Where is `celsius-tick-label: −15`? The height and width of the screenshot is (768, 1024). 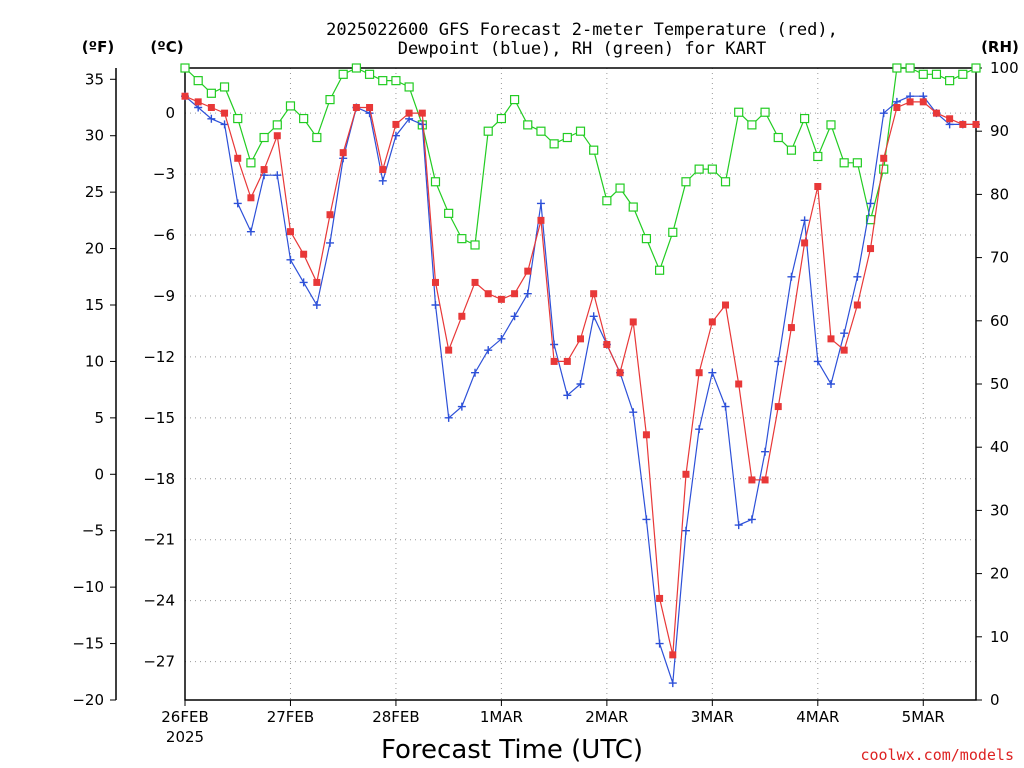
celsius-tick-label: −15 is located at coordinates (159, 418).